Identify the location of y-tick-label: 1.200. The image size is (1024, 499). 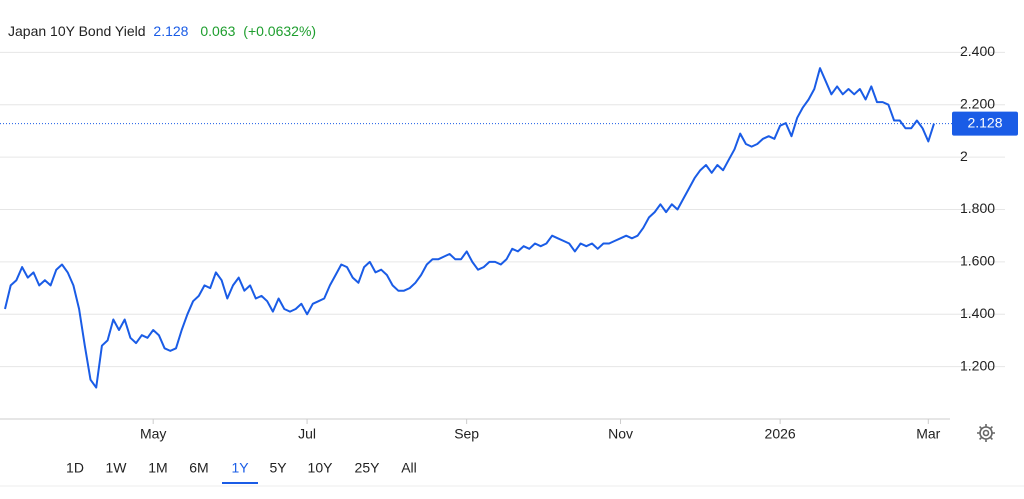
(977, 365).